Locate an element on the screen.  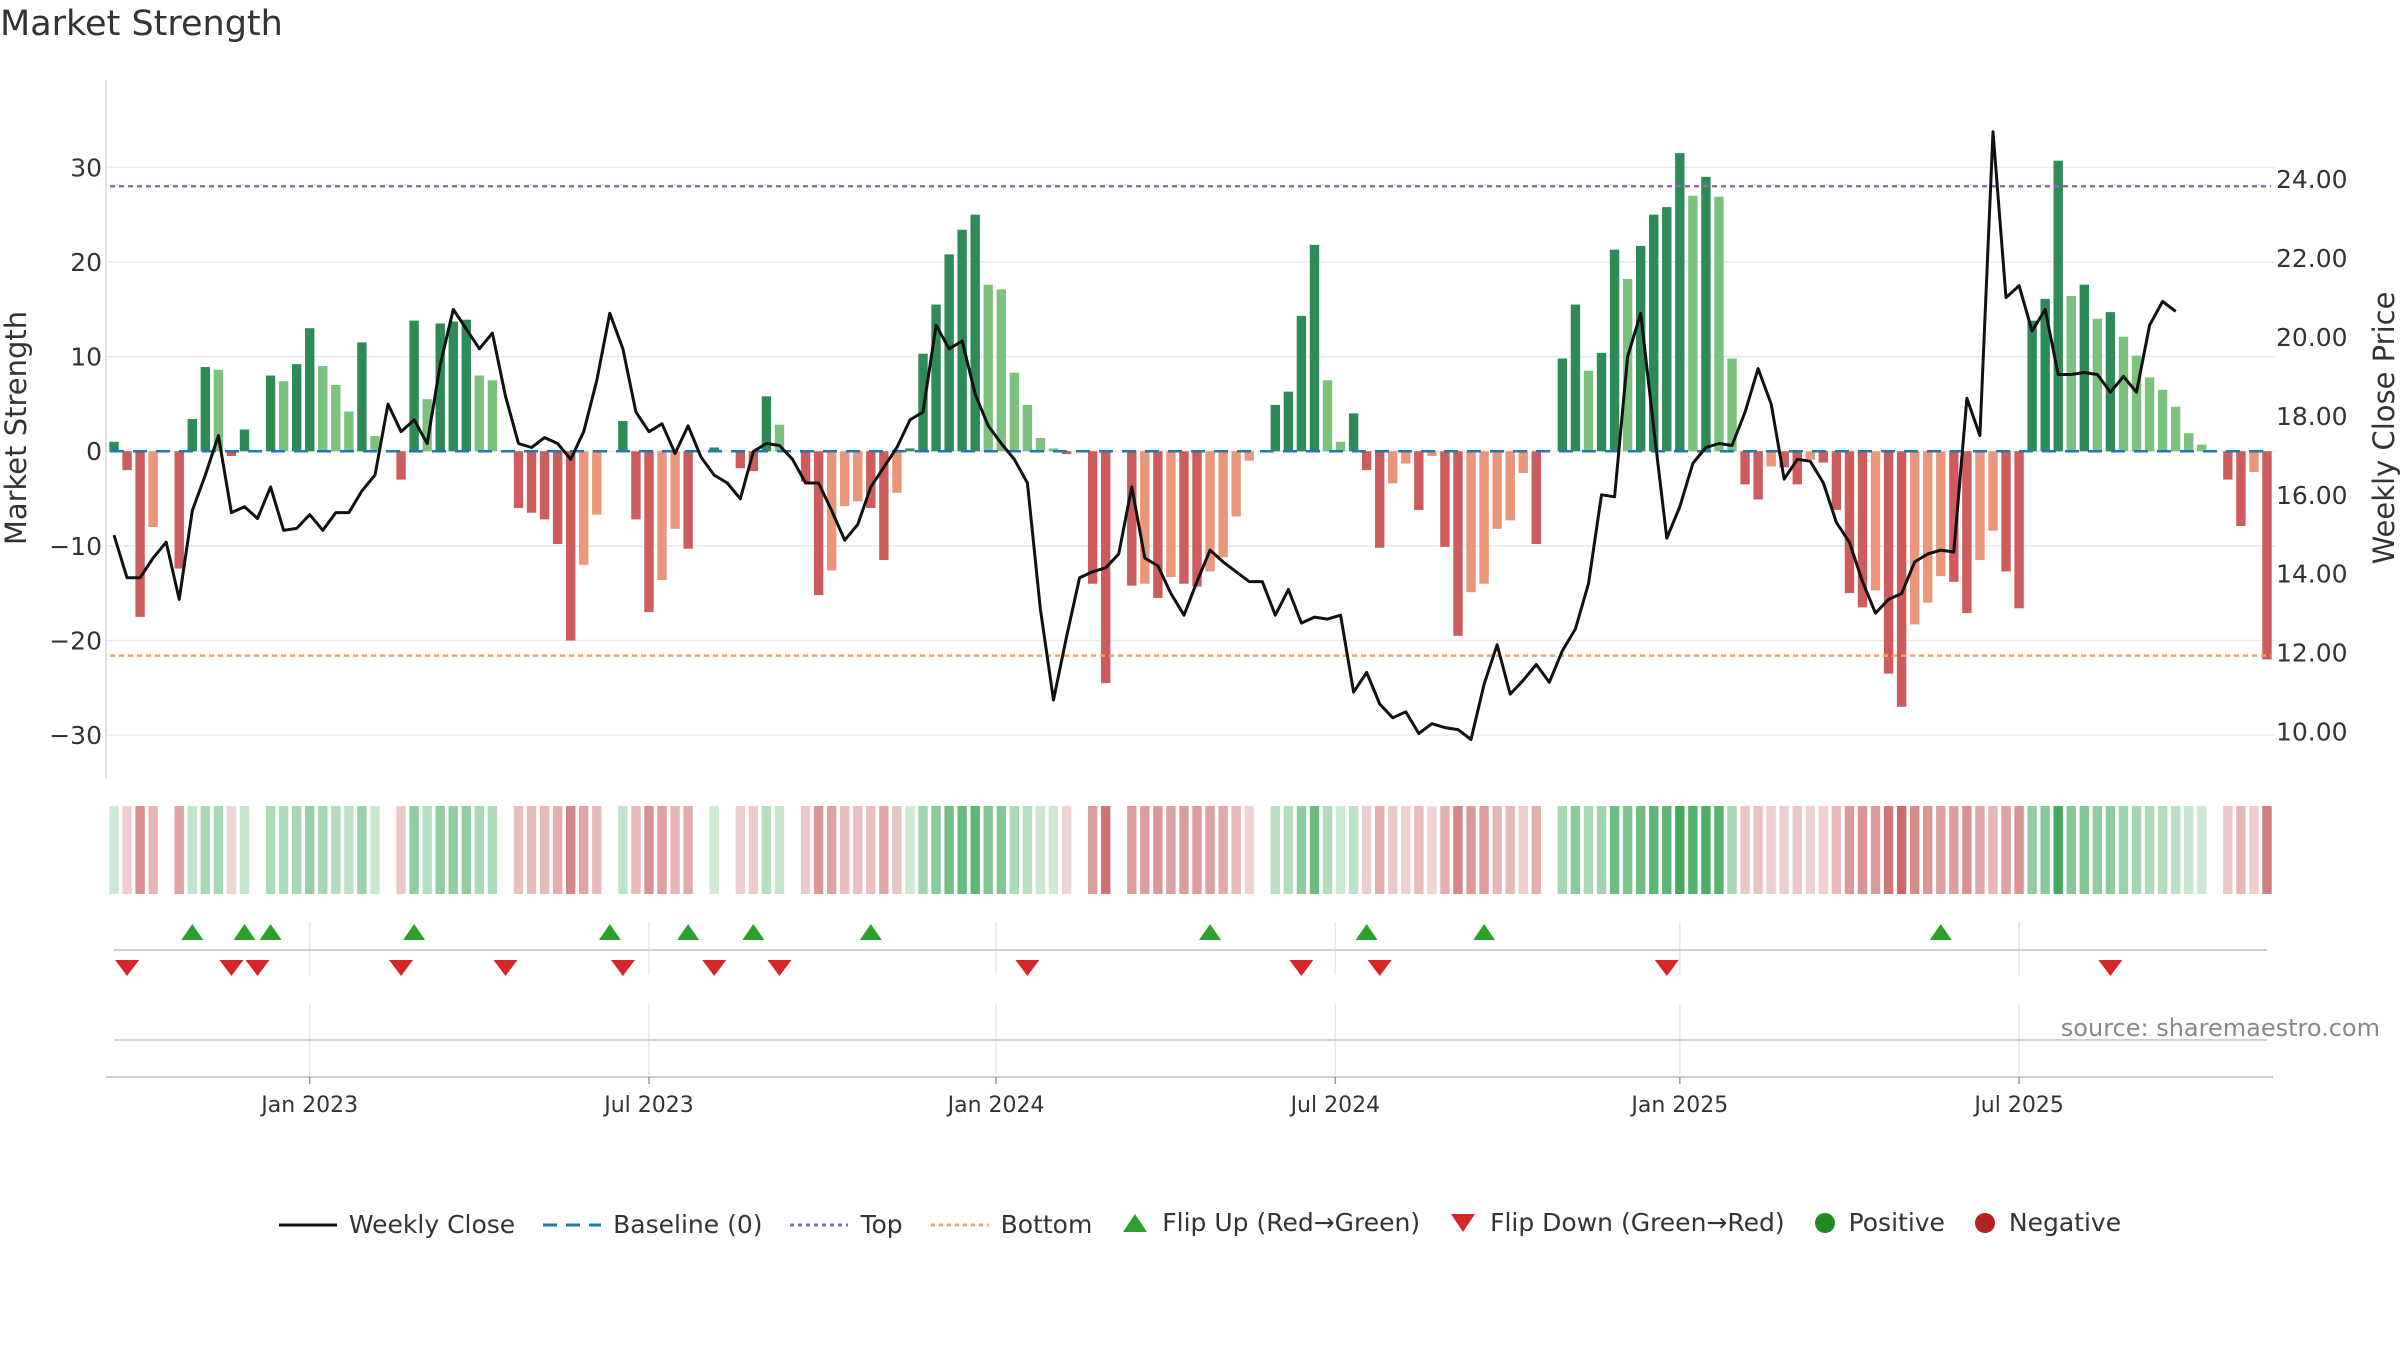
top-swatch is located at coordinates (819, 1224).